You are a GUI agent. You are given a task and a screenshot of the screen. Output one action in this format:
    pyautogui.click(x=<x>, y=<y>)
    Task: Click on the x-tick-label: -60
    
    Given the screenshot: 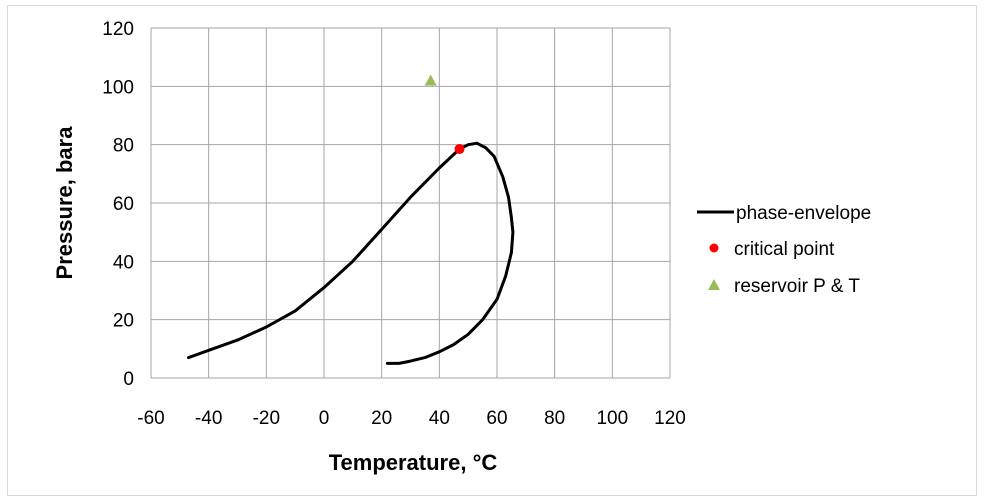 What is the action you would take?
    pyautogui.click(x=150, y=418)
    